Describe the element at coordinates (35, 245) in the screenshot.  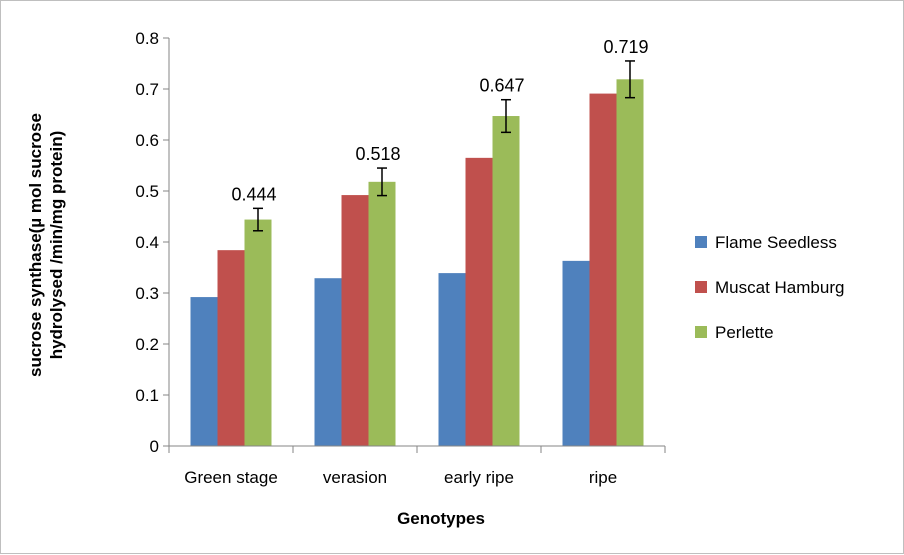
I see `y-axis-title-line-1: sucrose synthase(µ mol sucrose` at that location.